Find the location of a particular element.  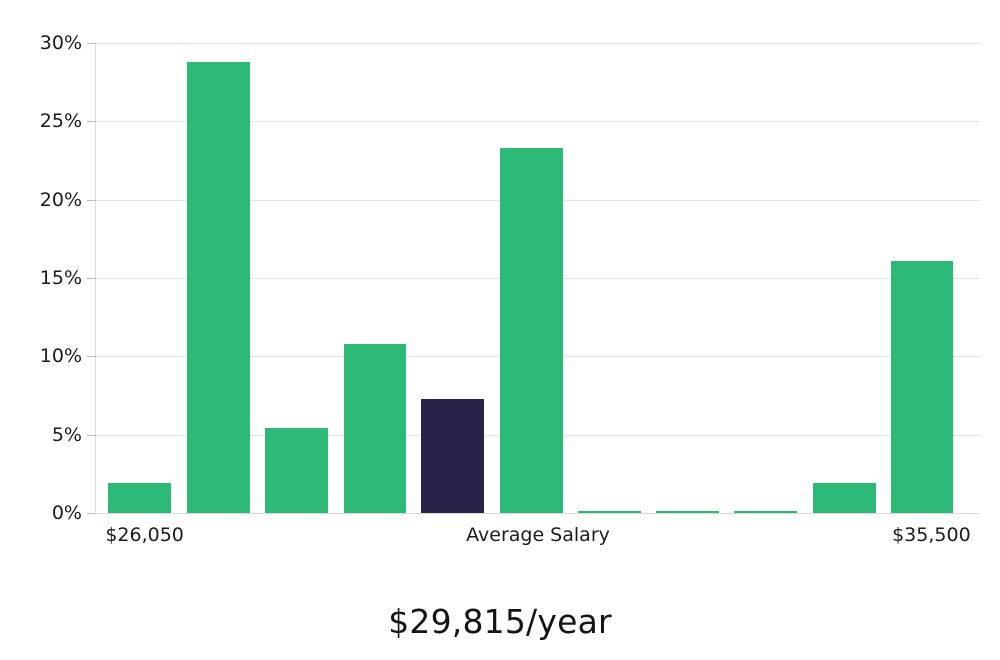

y-axis-tick-label: 15% is located at coordinates (60, 278).